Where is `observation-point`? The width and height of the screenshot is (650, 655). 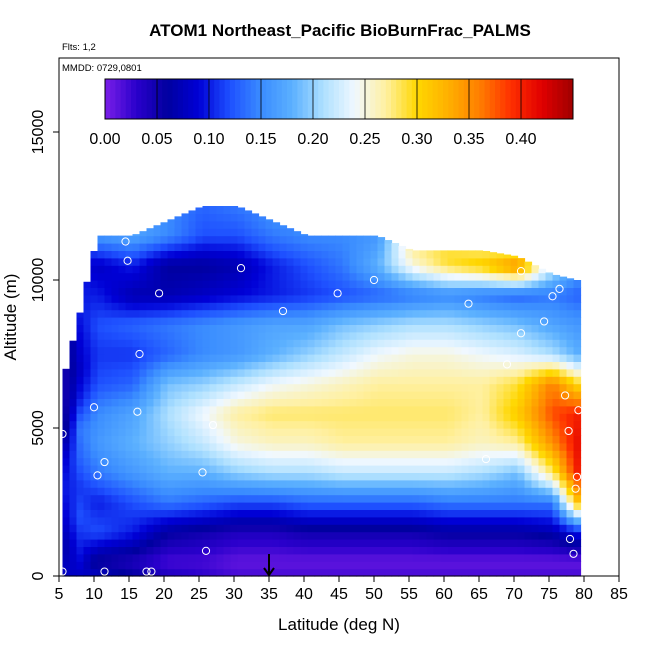
observation-point is located at coordinates (80, 241).